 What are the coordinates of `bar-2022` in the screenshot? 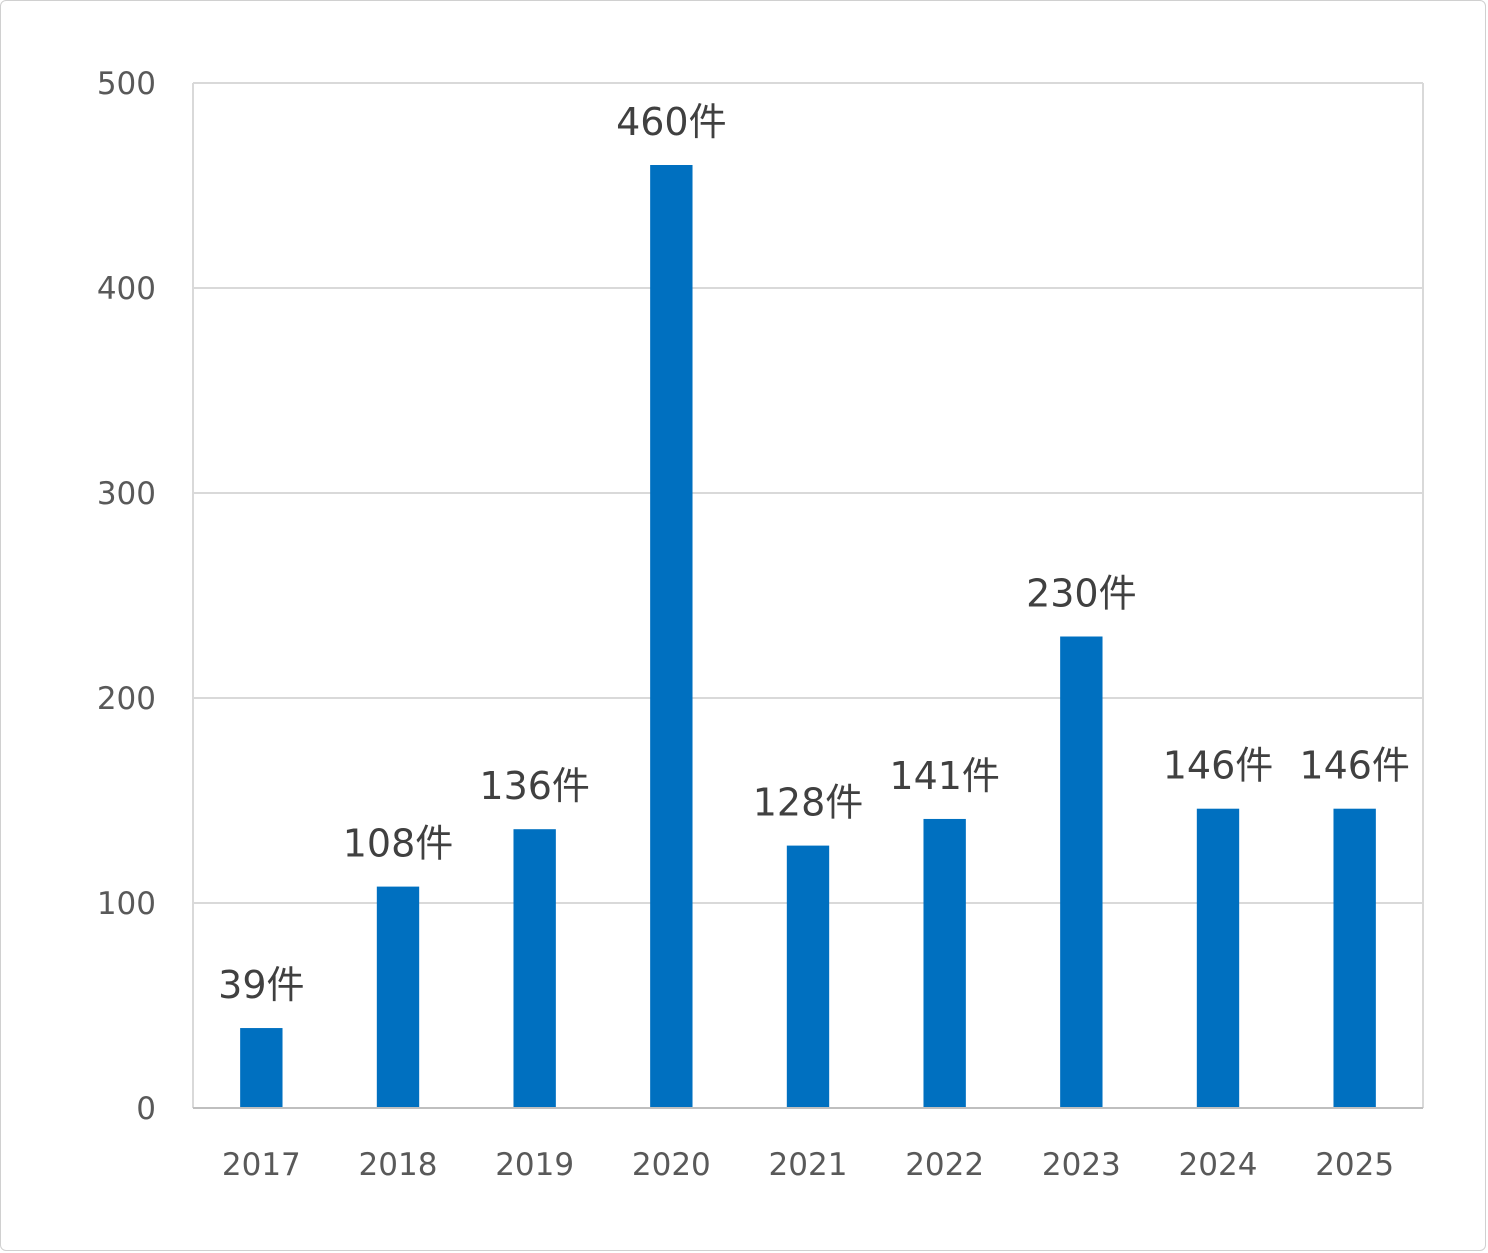 It's located at (944, 963).